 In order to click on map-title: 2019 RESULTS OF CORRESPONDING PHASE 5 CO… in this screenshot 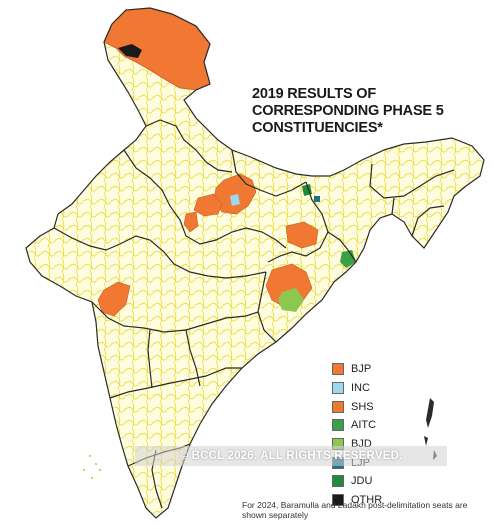, I will do `click(372, 111)`.